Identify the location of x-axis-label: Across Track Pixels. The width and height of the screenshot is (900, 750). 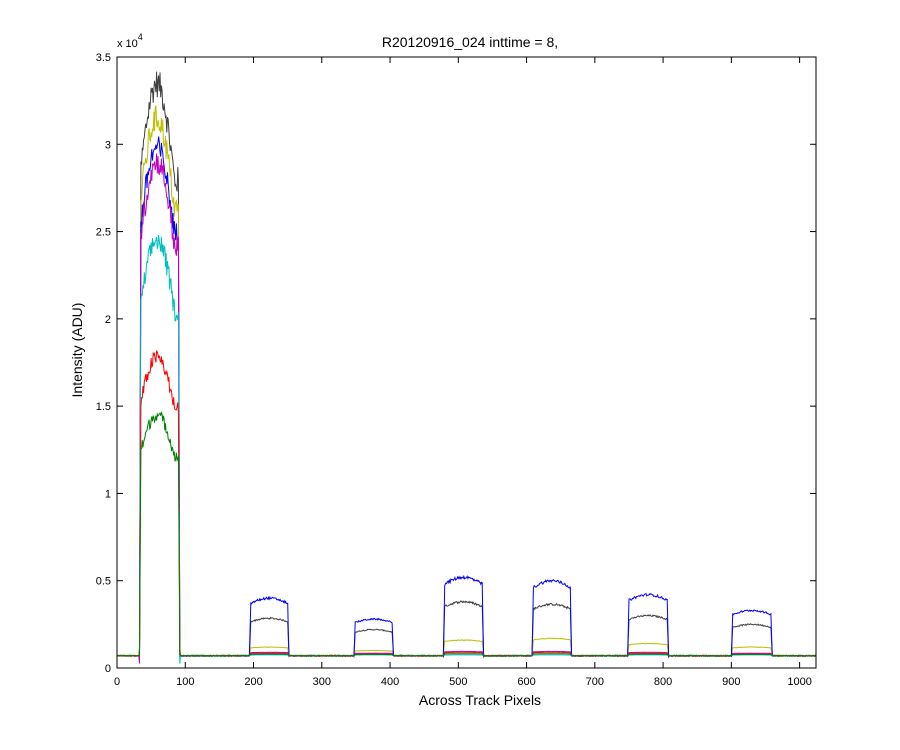
(480, 700).